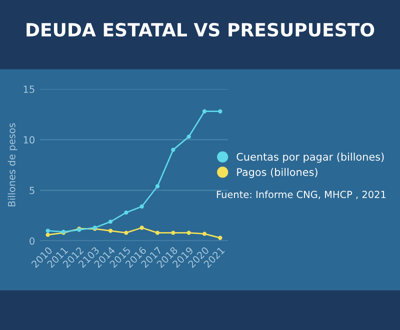  What do you see at coordinates (29, 89) in the screenshot?
I see `y-tick-label: 15` at bounding box center [29, 89].